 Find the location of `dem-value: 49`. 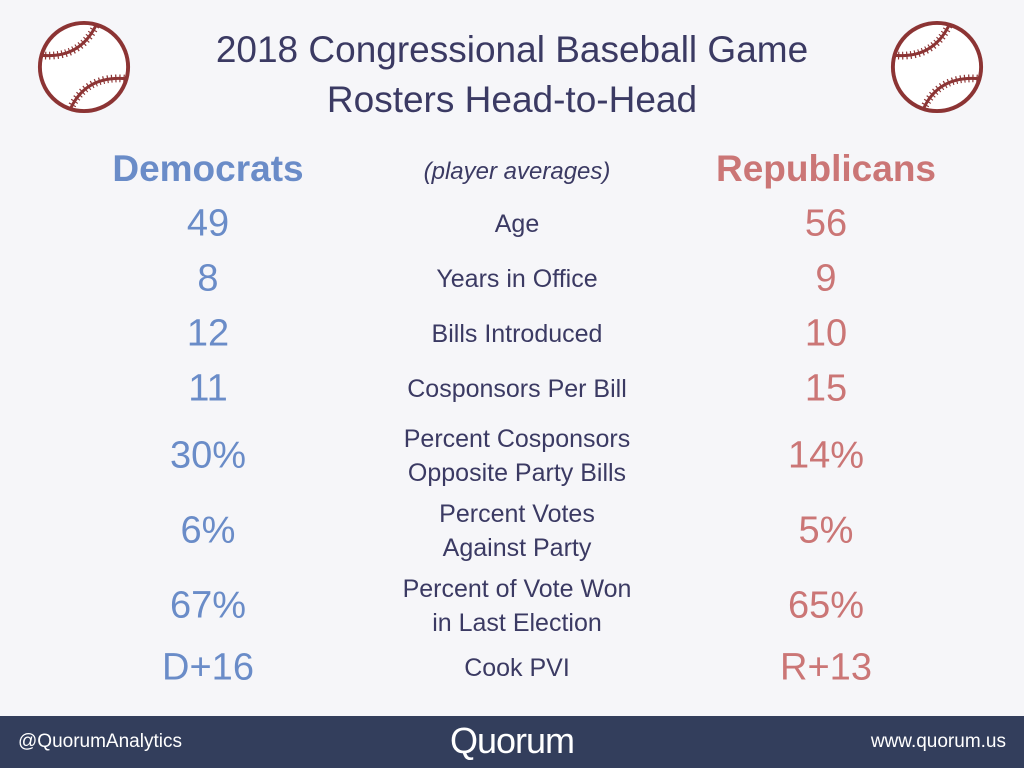

dem-value: 49 is located at coordinates (208, 223).